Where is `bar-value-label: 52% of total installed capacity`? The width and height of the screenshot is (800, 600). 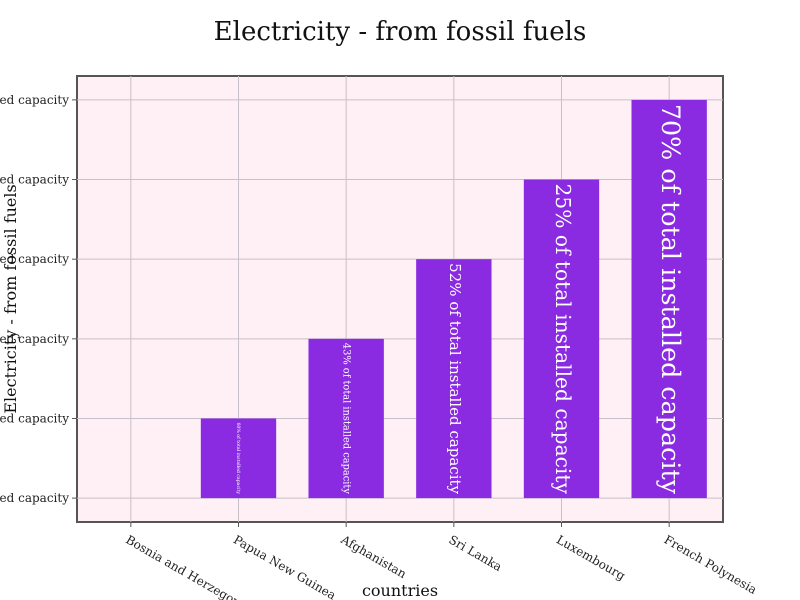
bar-value-label: 52% of total installed capacity is located at coordinates (455, 378).